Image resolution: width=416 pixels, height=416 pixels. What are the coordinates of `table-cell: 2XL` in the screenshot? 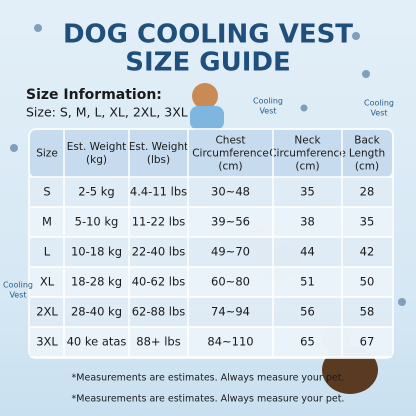 It's located at (47, 312).